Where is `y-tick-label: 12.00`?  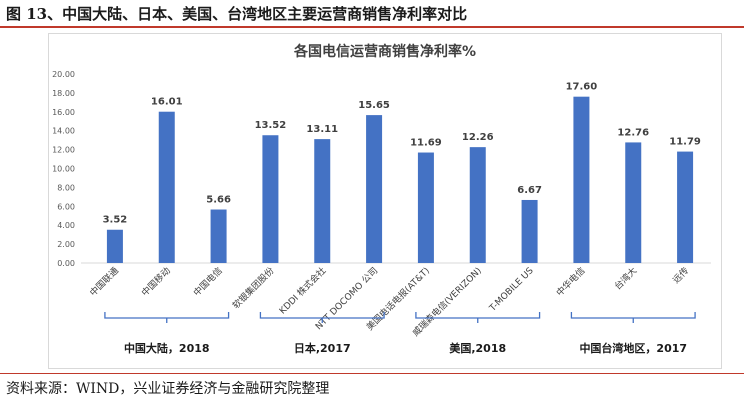
y-tick-label: 12.00 is located at coordinates (63, 150).